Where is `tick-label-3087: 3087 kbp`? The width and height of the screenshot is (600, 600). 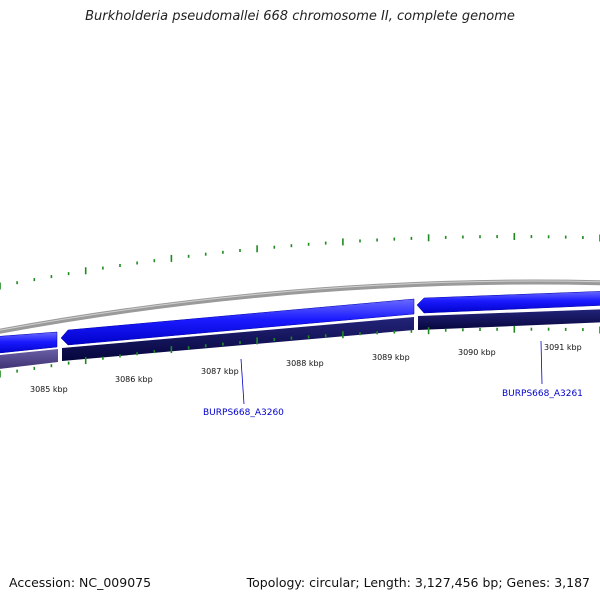
tick-label-3087: 3087 kbp is located at coordinates (220, 371).